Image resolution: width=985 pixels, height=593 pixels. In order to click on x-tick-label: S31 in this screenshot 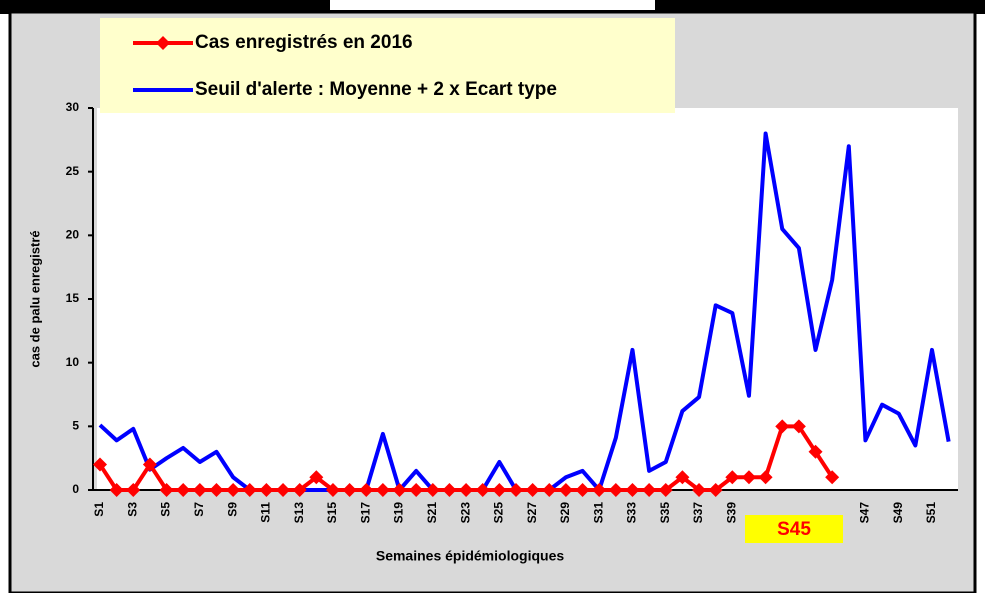, I will do `click(598, 513)`.